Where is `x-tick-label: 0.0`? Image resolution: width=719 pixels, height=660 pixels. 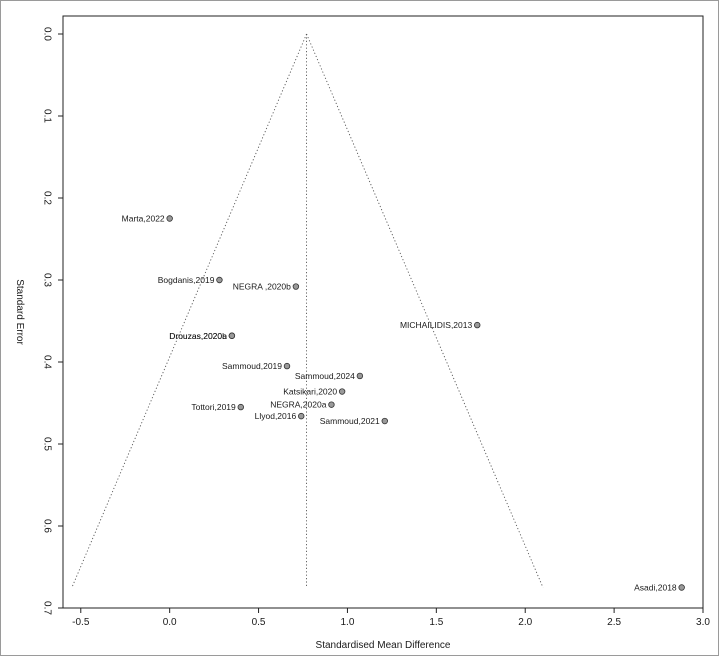 x-tick-label: 0.0 is located at coordinates (170, 622).